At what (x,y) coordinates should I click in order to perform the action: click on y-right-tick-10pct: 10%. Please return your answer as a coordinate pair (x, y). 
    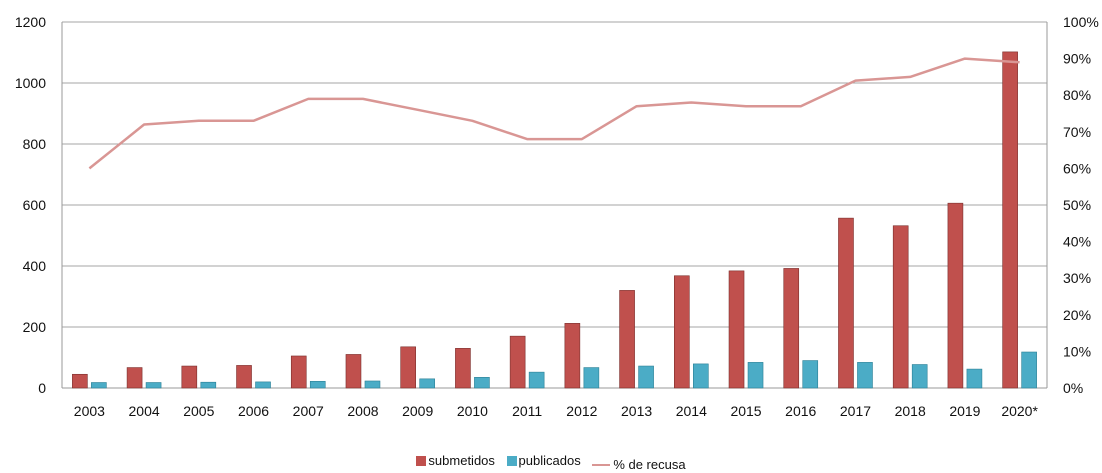
    Looking at the image, I should click on (1077, 351).